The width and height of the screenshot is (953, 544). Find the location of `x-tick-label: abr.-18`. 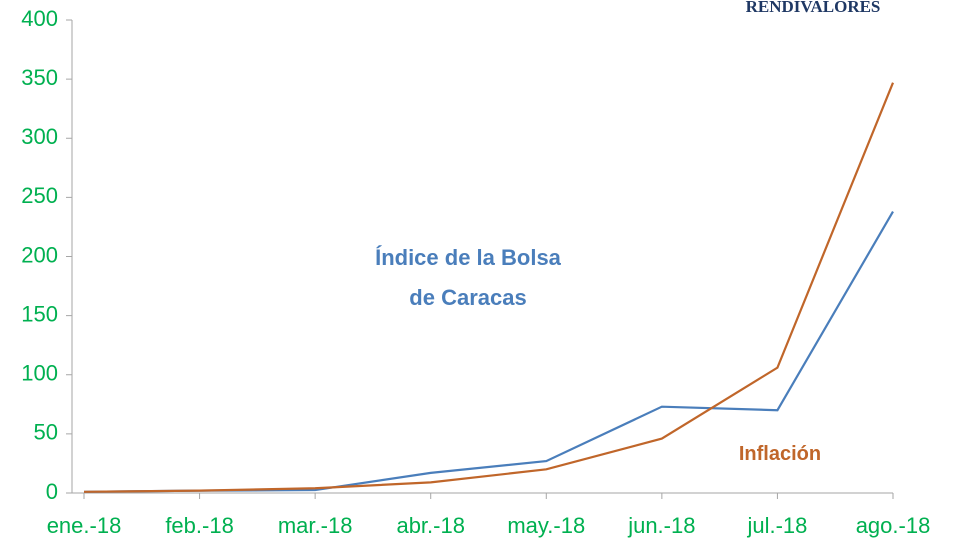

x-tick-label: abr.-18 is located at coordinates (430, 525).